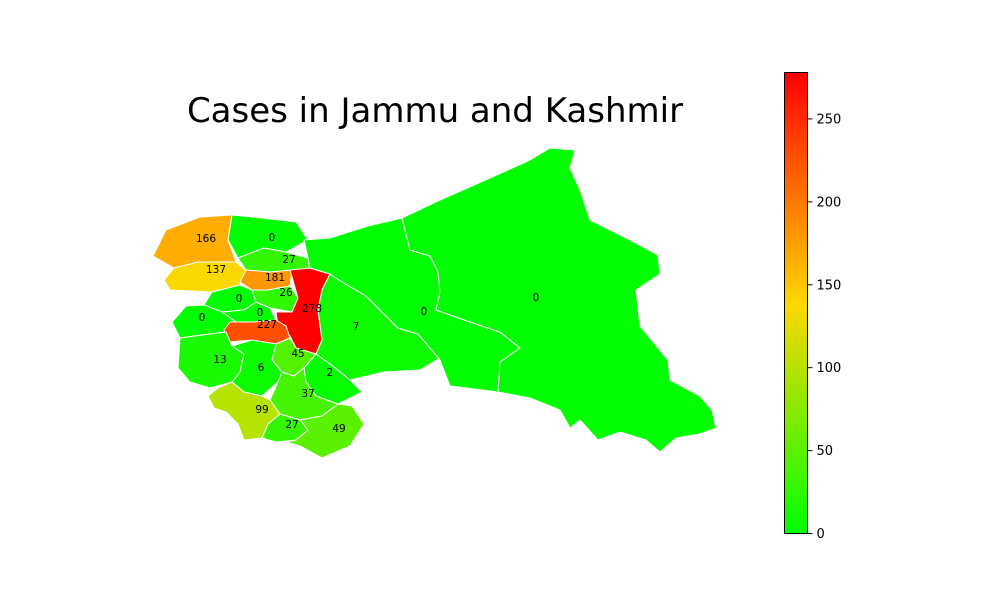  I want to click on district-value-label: 166, so click(206, 239).